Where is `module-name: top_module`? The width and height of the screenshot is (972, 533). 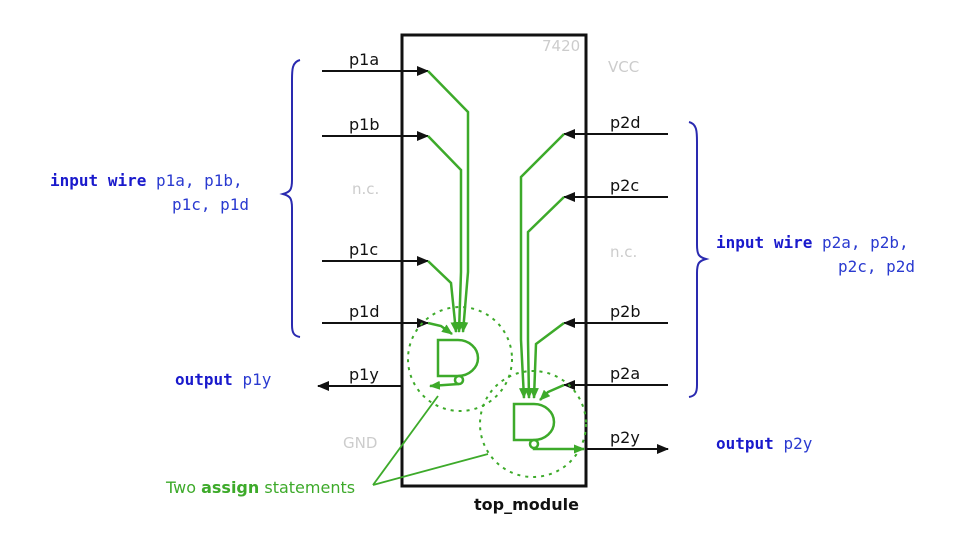
module-name: top_module is located at coordinates (526, 504).